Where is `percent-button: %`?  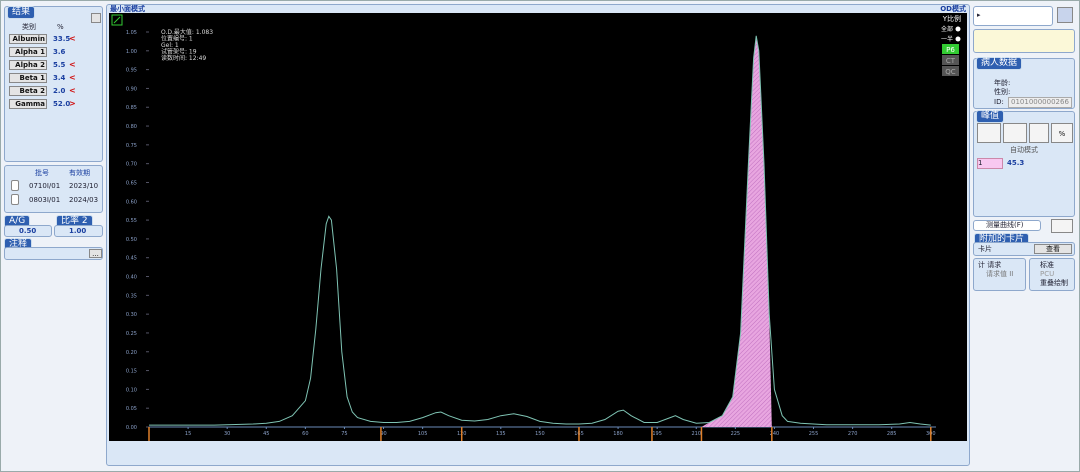 percent-button: % is located at coordinates (1062, 133).